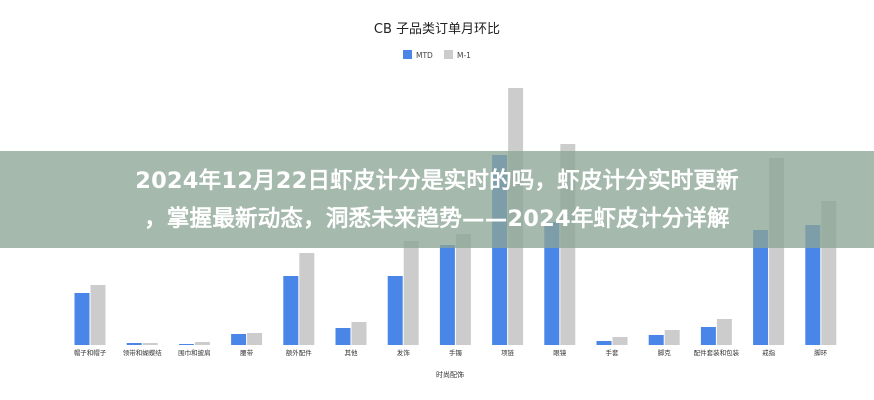  What do you see at coordinates (90, 352) in the screenshot?
I see `x-tick-label: 帽子和帽子` at bounding box center [90, 352].